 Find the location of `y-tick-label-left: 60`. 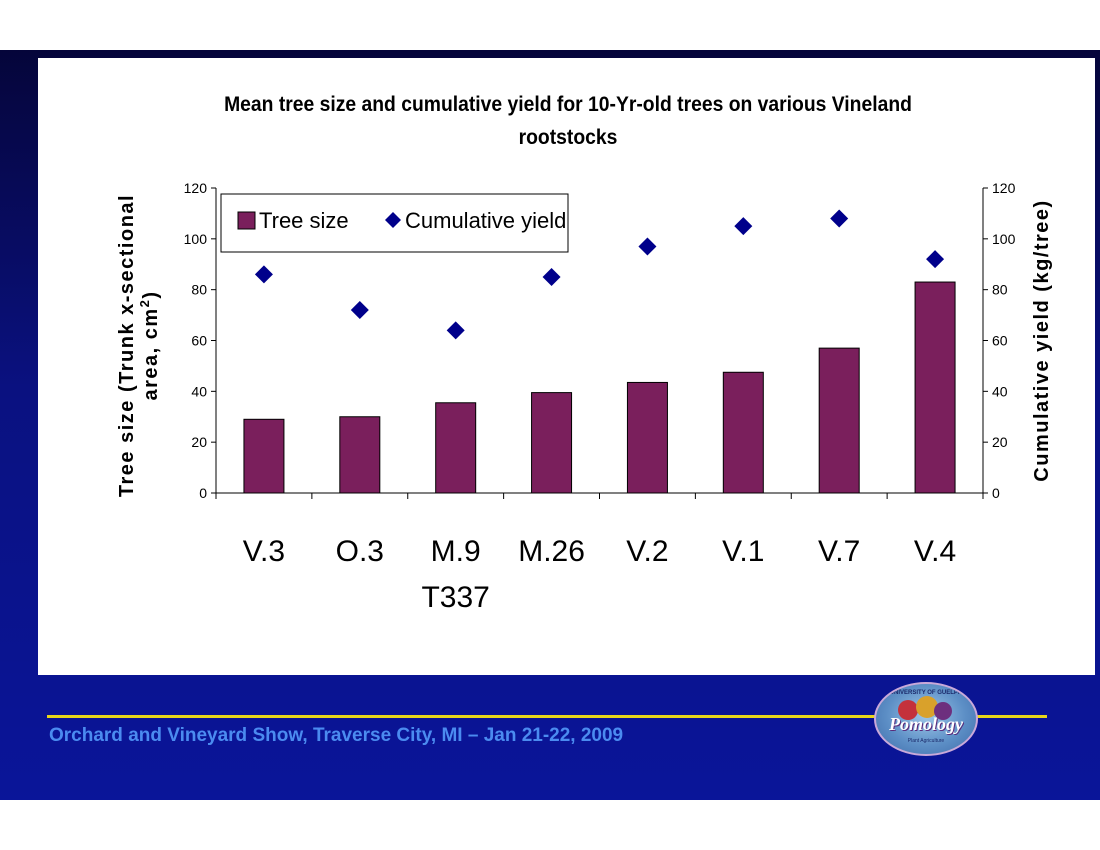

y-tick-label-left: 60 is located at coordinates (199, 341).